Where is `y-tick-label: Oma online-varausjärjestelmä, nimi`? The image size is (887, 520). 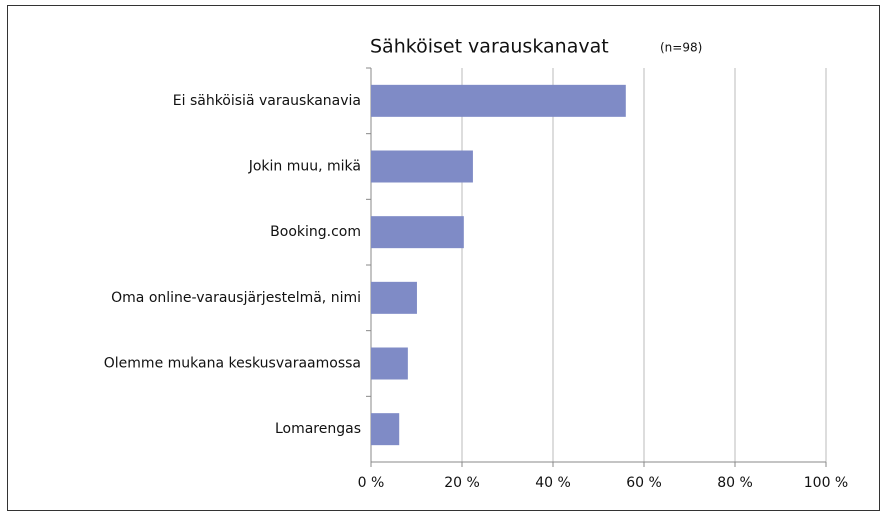
y-tick-label: Oma online-varausjärjestelmä, nimi is located at coordinates (236, 298).